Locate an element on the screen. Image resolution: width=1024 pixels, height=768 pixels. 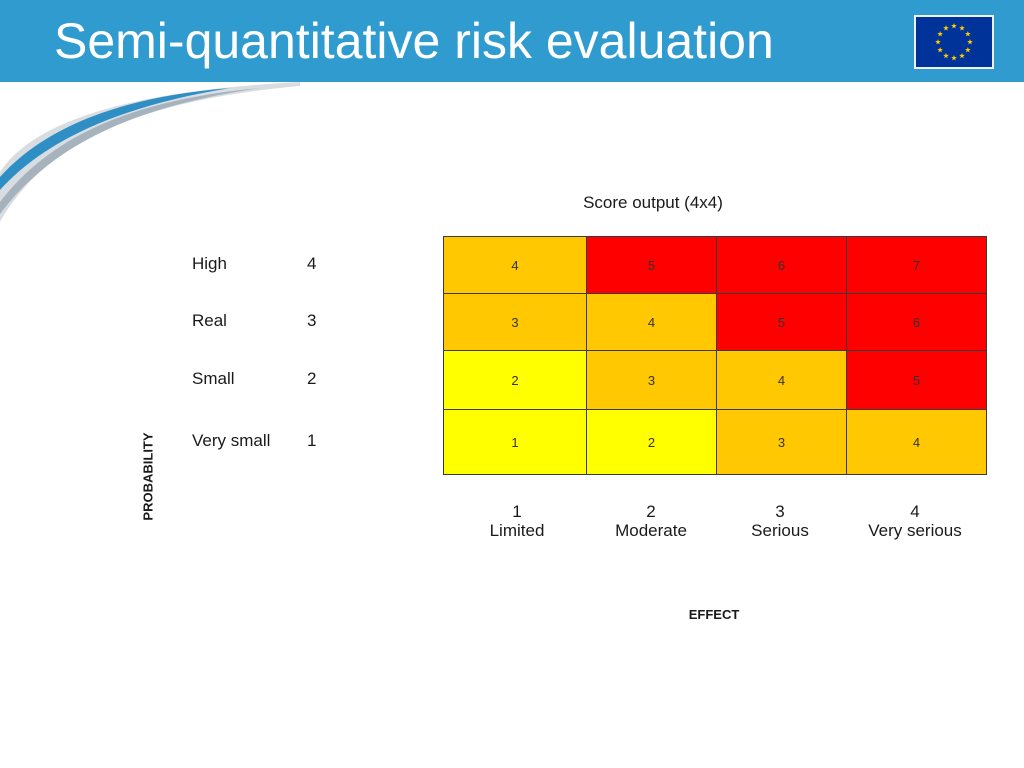
probability-axis-title: PROBABILITY is located at coordinates (148, 476).